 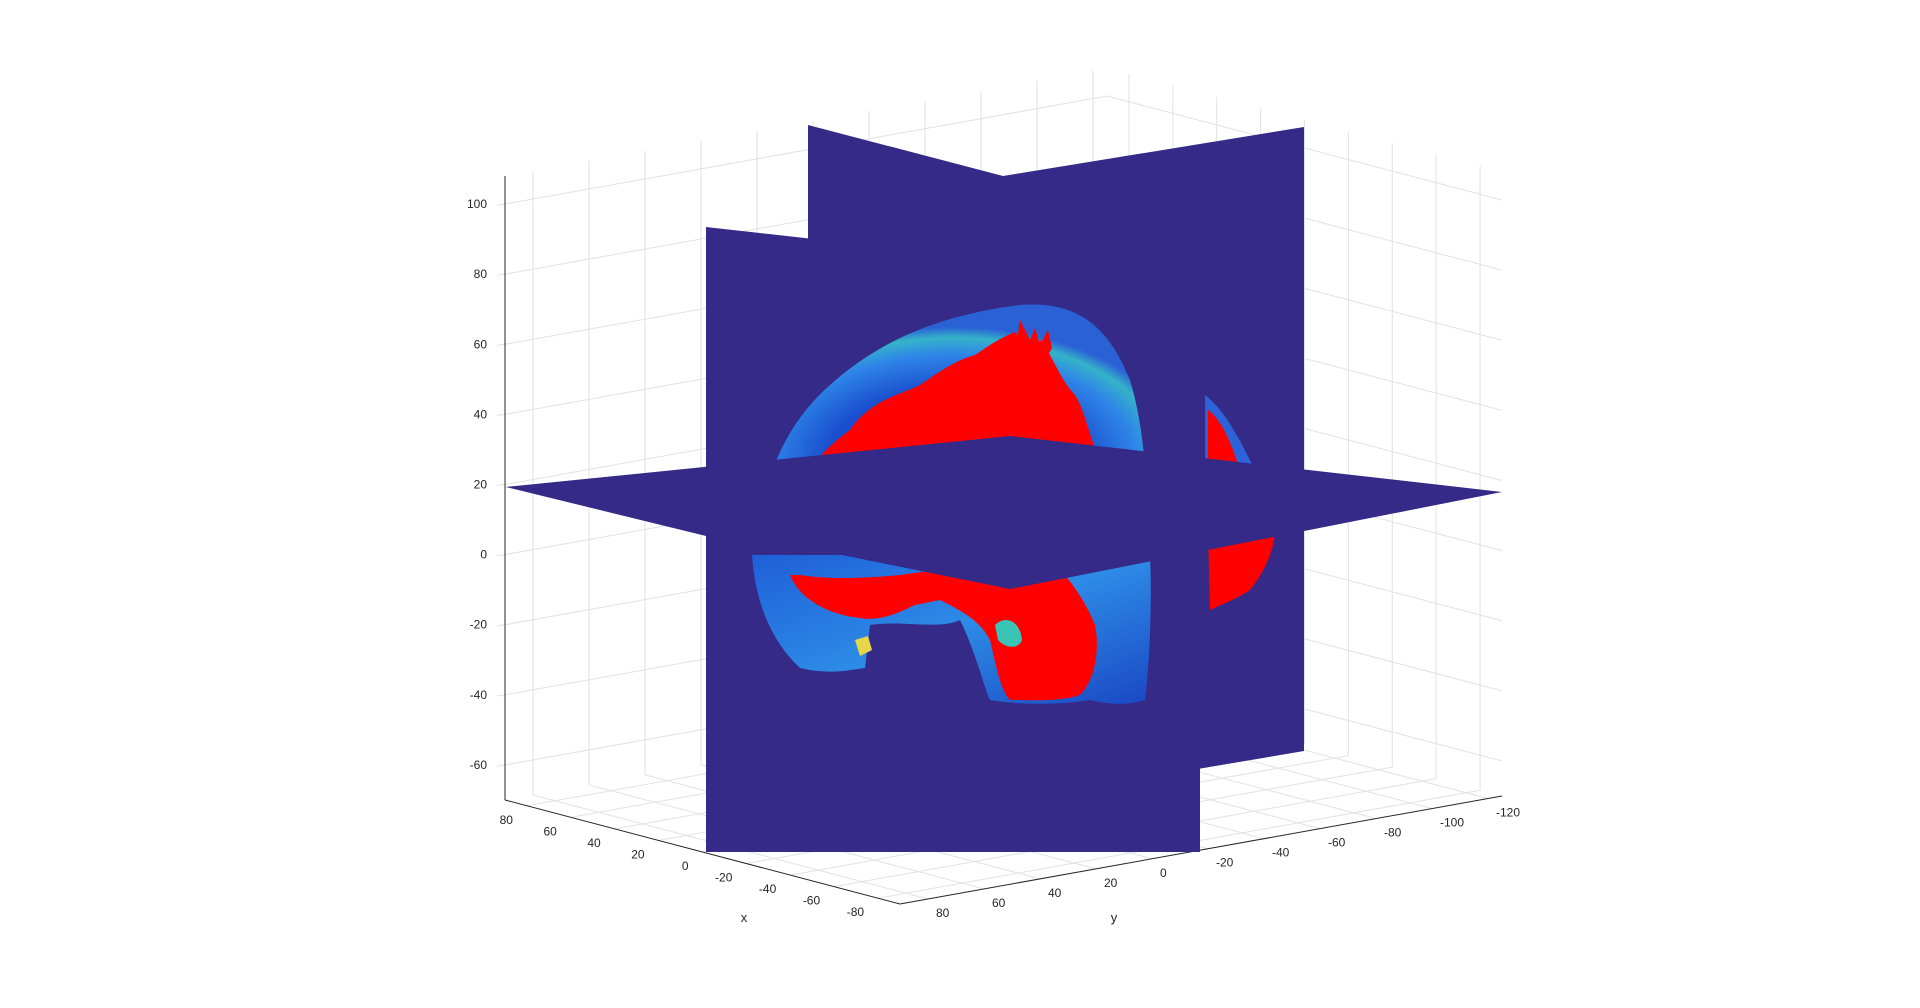 I want to click on z-tick-label: -40, so click(x=479, y=695).